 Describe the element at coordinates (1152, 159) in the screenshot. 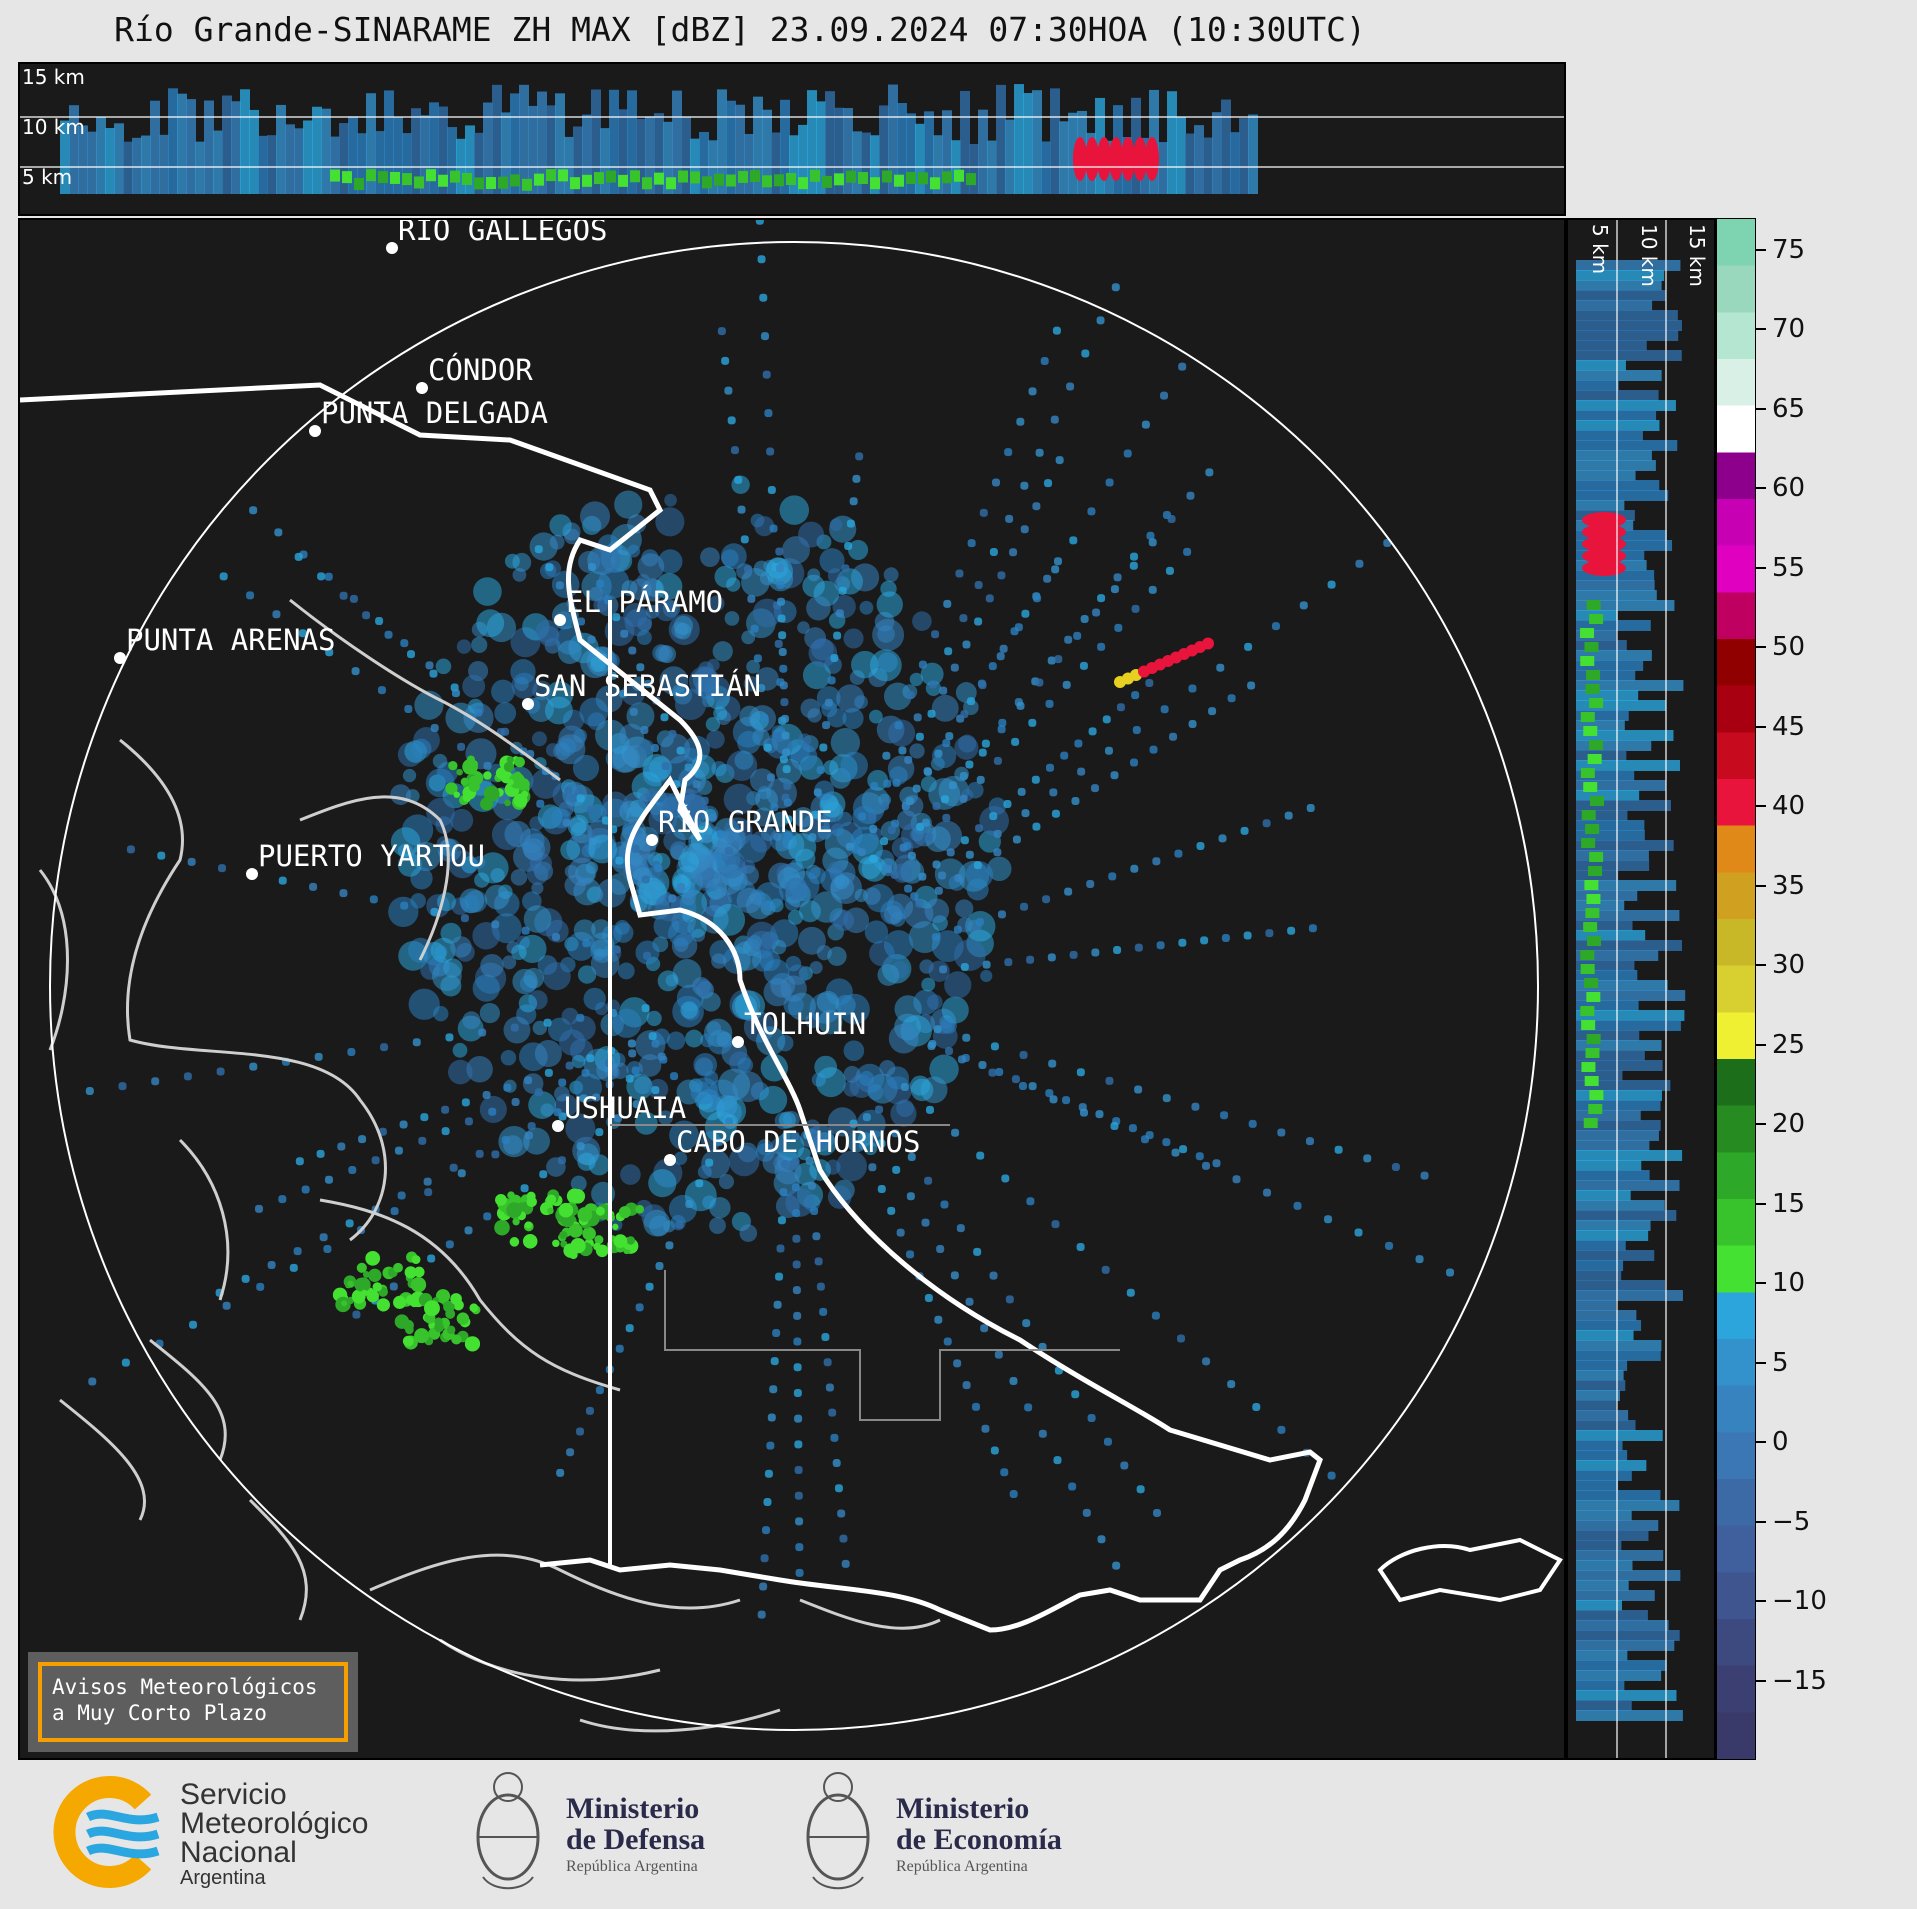

I see `top-echo-red` at that location.